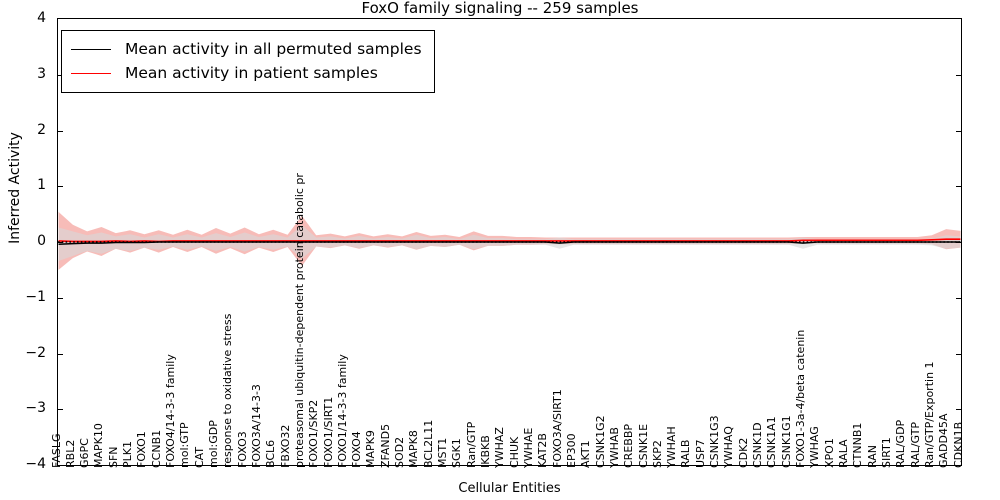 The width and height of the screenshot is (1000, 500). I want to click on x-axis-tick-label: FOXO1-3a-4/beta catenin, so click(800, 398).